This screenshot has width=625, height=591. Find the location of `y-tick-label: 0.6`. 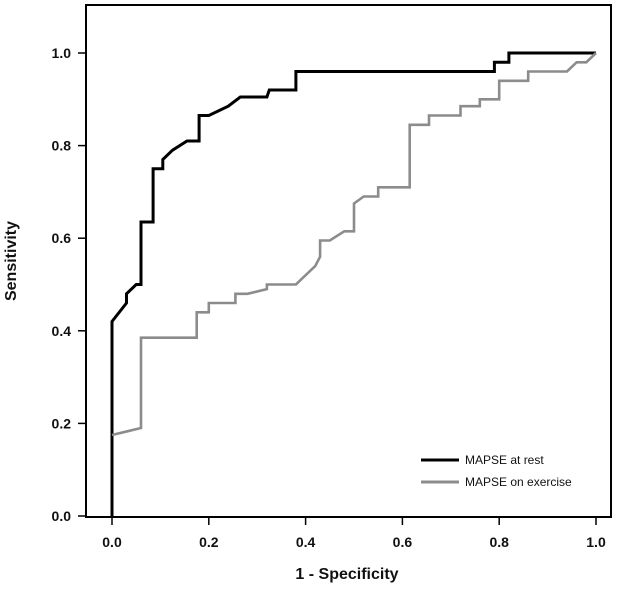

y-tick-label: 0.6 is located at coordinates (62, 238).